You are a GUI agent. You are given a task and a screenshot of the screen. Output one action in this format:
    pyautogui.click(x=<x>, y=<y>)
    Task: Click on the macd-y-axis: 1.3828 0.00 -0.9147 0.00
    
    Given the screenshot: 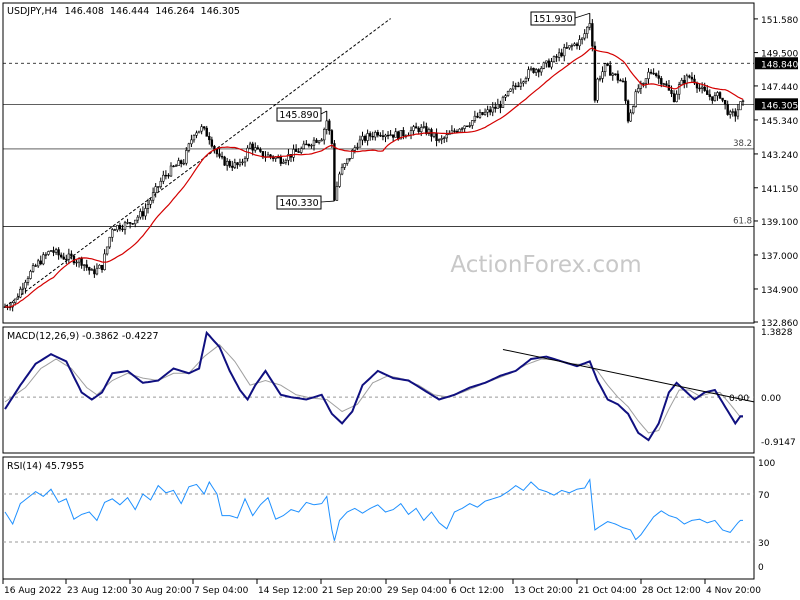 What is the action you would take?
    pyautogui.click(x=762, y=388)
    